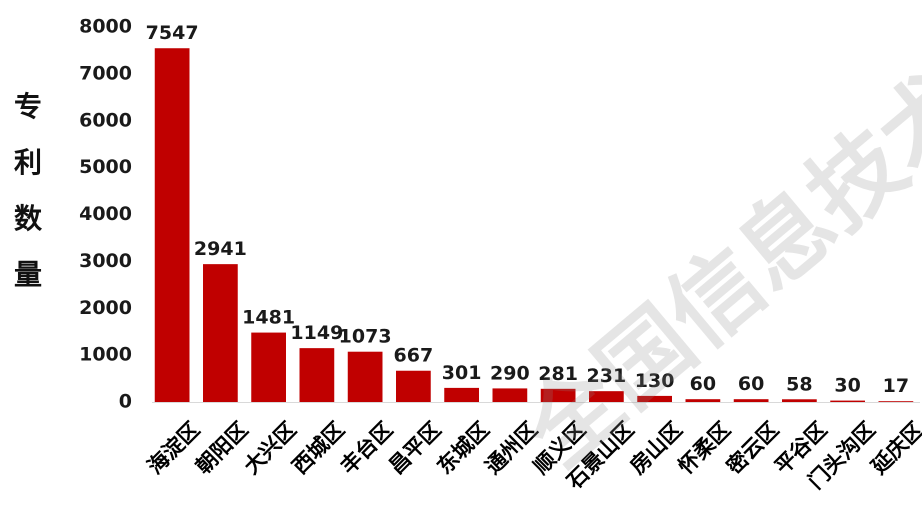 The height and width of the screenshot is (521, 922). Describe the element at coordinates (125, 402) in the screenshot. I see `y-tick-label: 0` at that location.